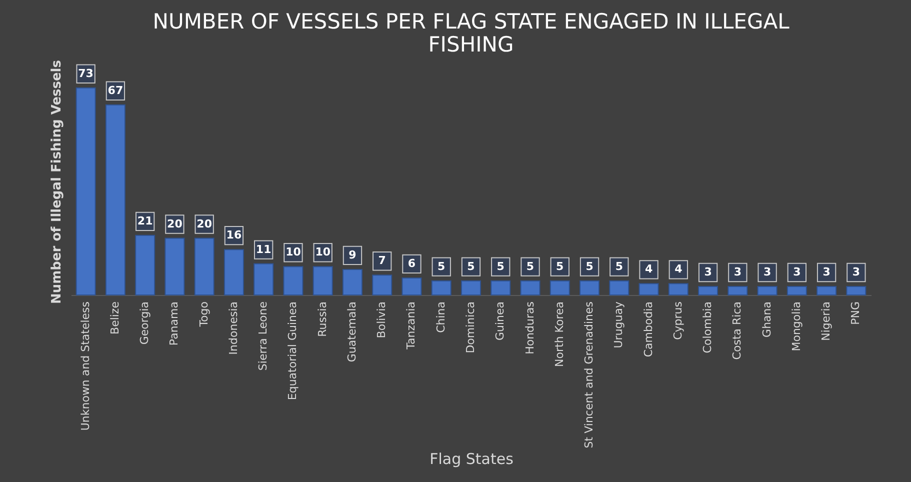 Image resolution: width=911 pixels, height=482 pixels. What do you see at coordinates (855, 313) in the screenshot?
I see `x-tick-label: PNG` at bounding box center [855, 313].